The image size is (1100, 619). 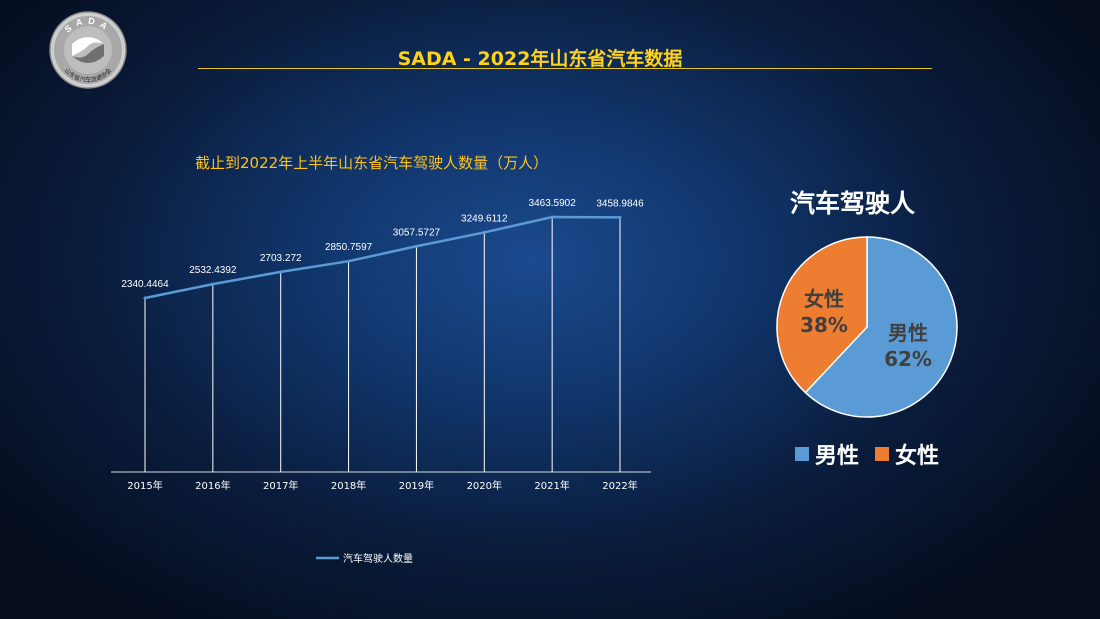 I want to click on x-tick-label: 2020年, so click(x=484, y=485).